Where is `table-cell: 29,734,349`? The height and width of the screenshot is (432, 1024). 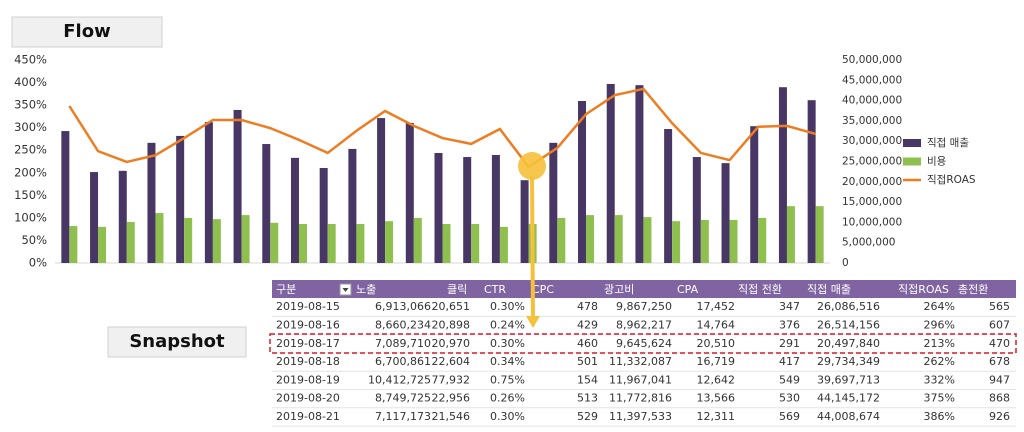 table-cell: 29,734,349 is located at coordinates (848, 361).